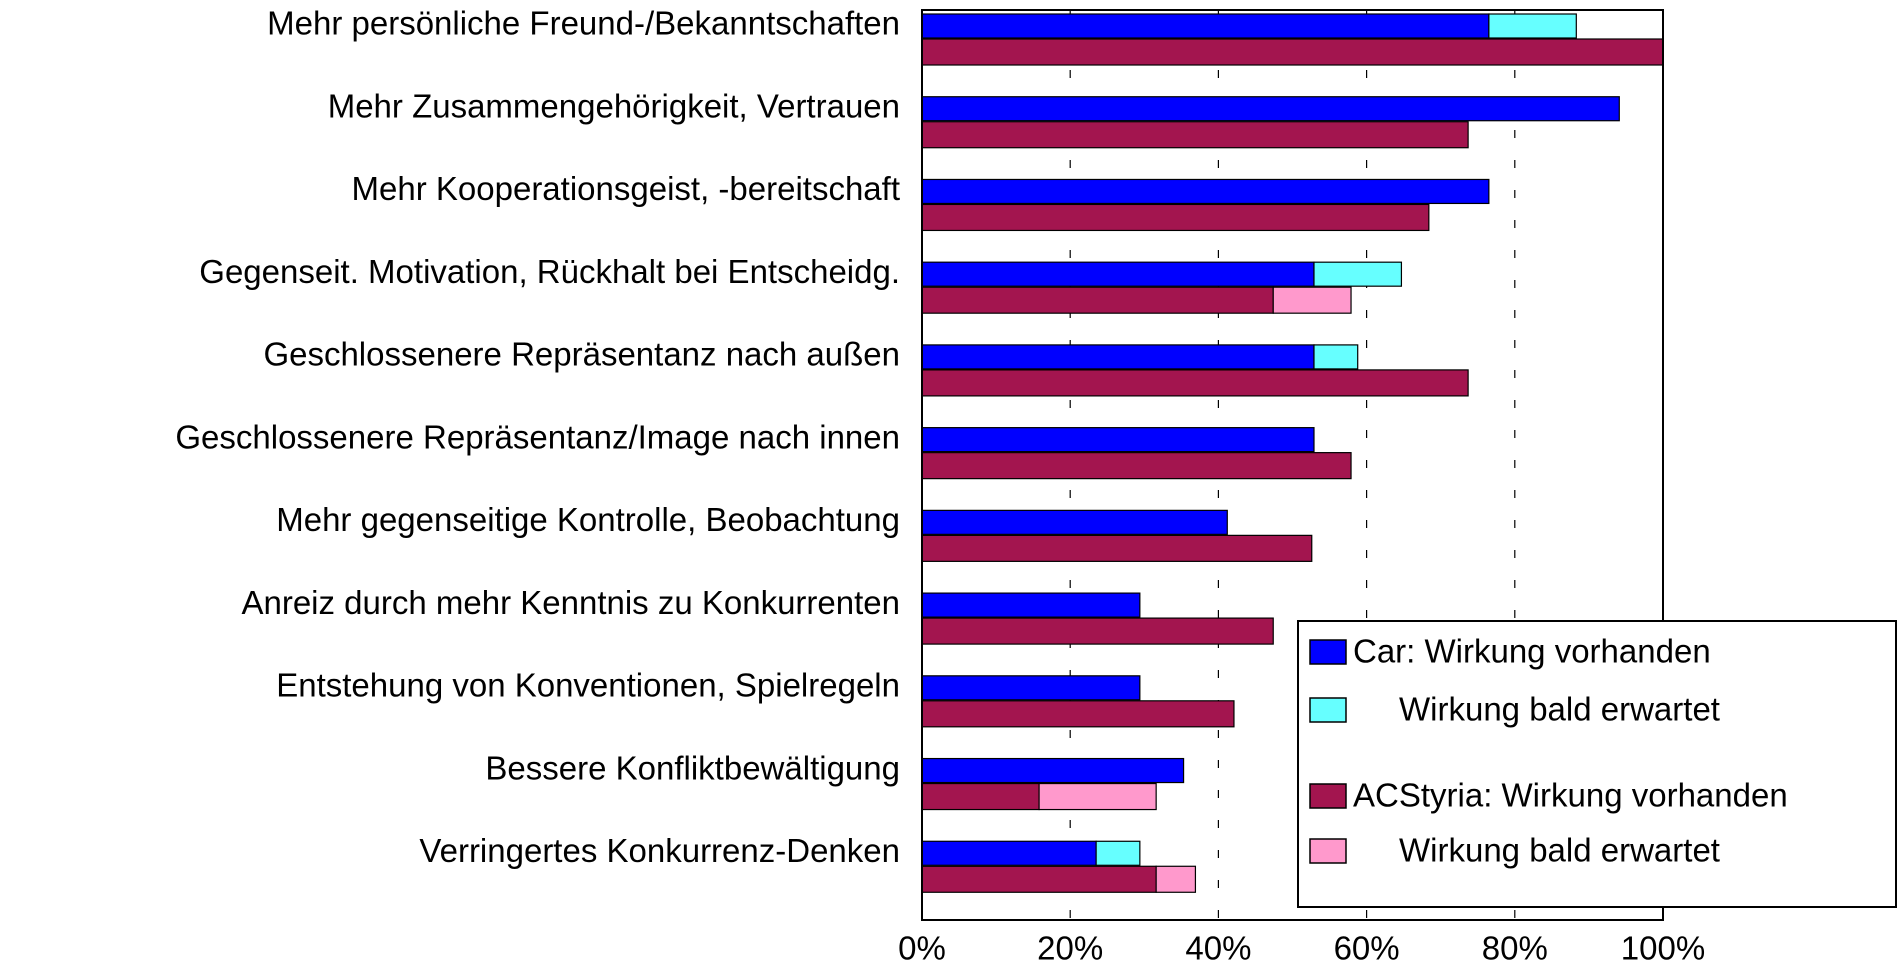  What do you see at coordinates (922, 948) in the screenshot?
I see `x-tick-label: 0%` at bounding box center [922, 948].